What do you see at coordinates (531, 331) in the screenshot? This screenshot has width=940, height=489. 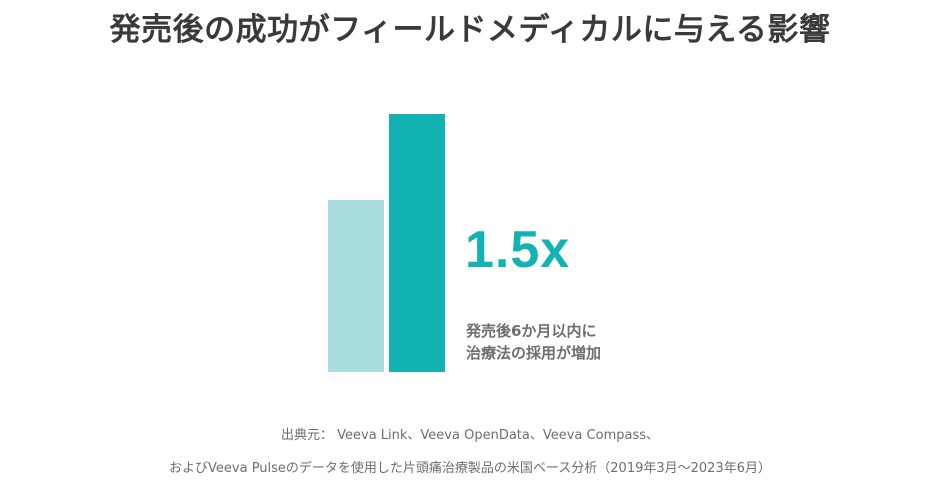 I see `caption-line: 発売後6か月以内に` at bounding box center [531, 331].